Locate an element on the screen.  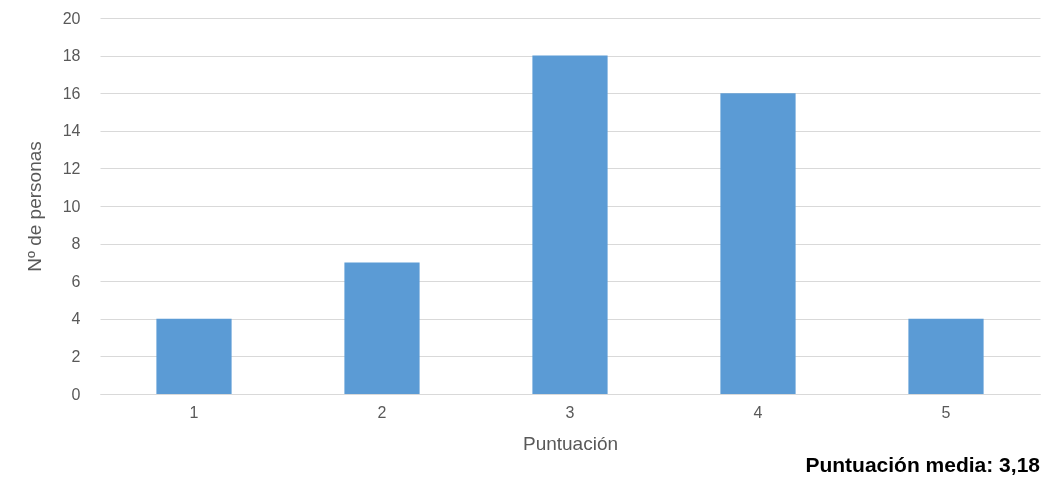
x-tick-label: 3 is located at coordinates (570, 412).